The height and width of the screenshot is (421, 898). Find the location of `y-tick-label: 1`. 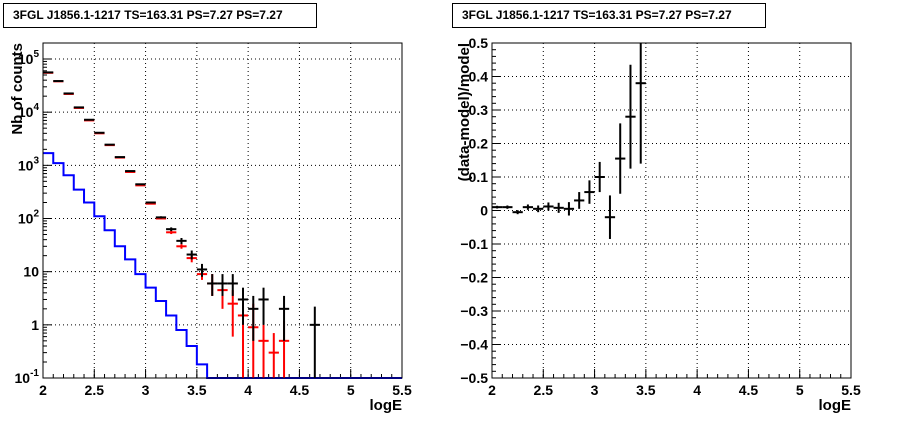

y-tick-label: 1 is located at coordinates (35, 325).